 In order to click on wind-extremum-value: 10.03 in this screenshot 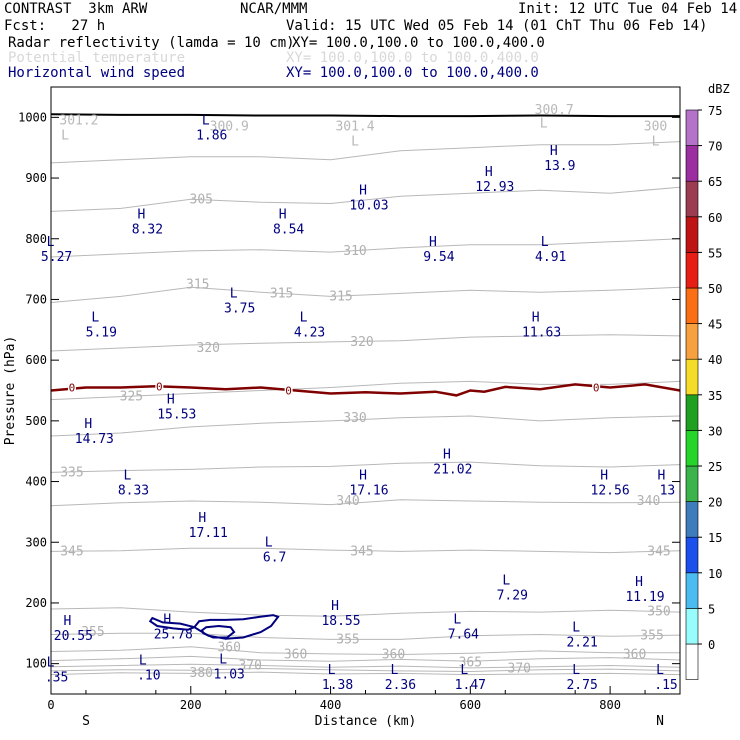, I will do `click(368, 205)`.